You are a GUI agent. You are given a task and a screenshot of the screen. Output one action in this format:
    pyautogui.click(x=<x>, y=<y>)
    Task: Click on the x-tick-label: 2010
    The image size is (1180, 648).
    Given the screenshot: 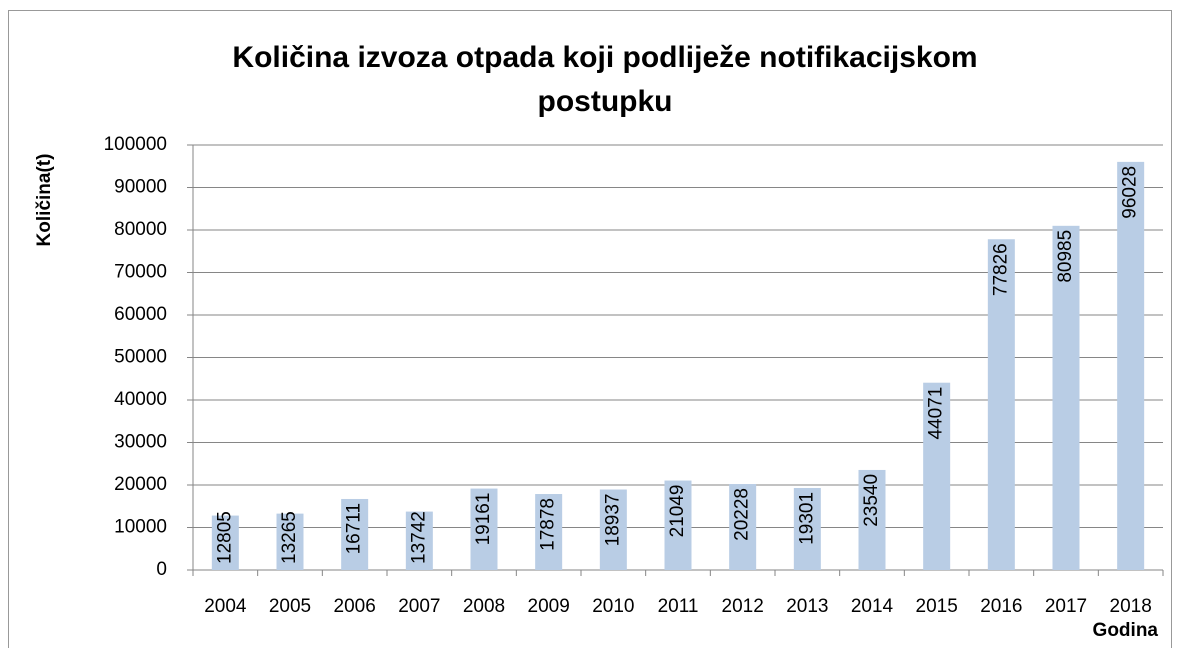 What is the action you would take?
    pyautogui.click(x=613, y=606)
    